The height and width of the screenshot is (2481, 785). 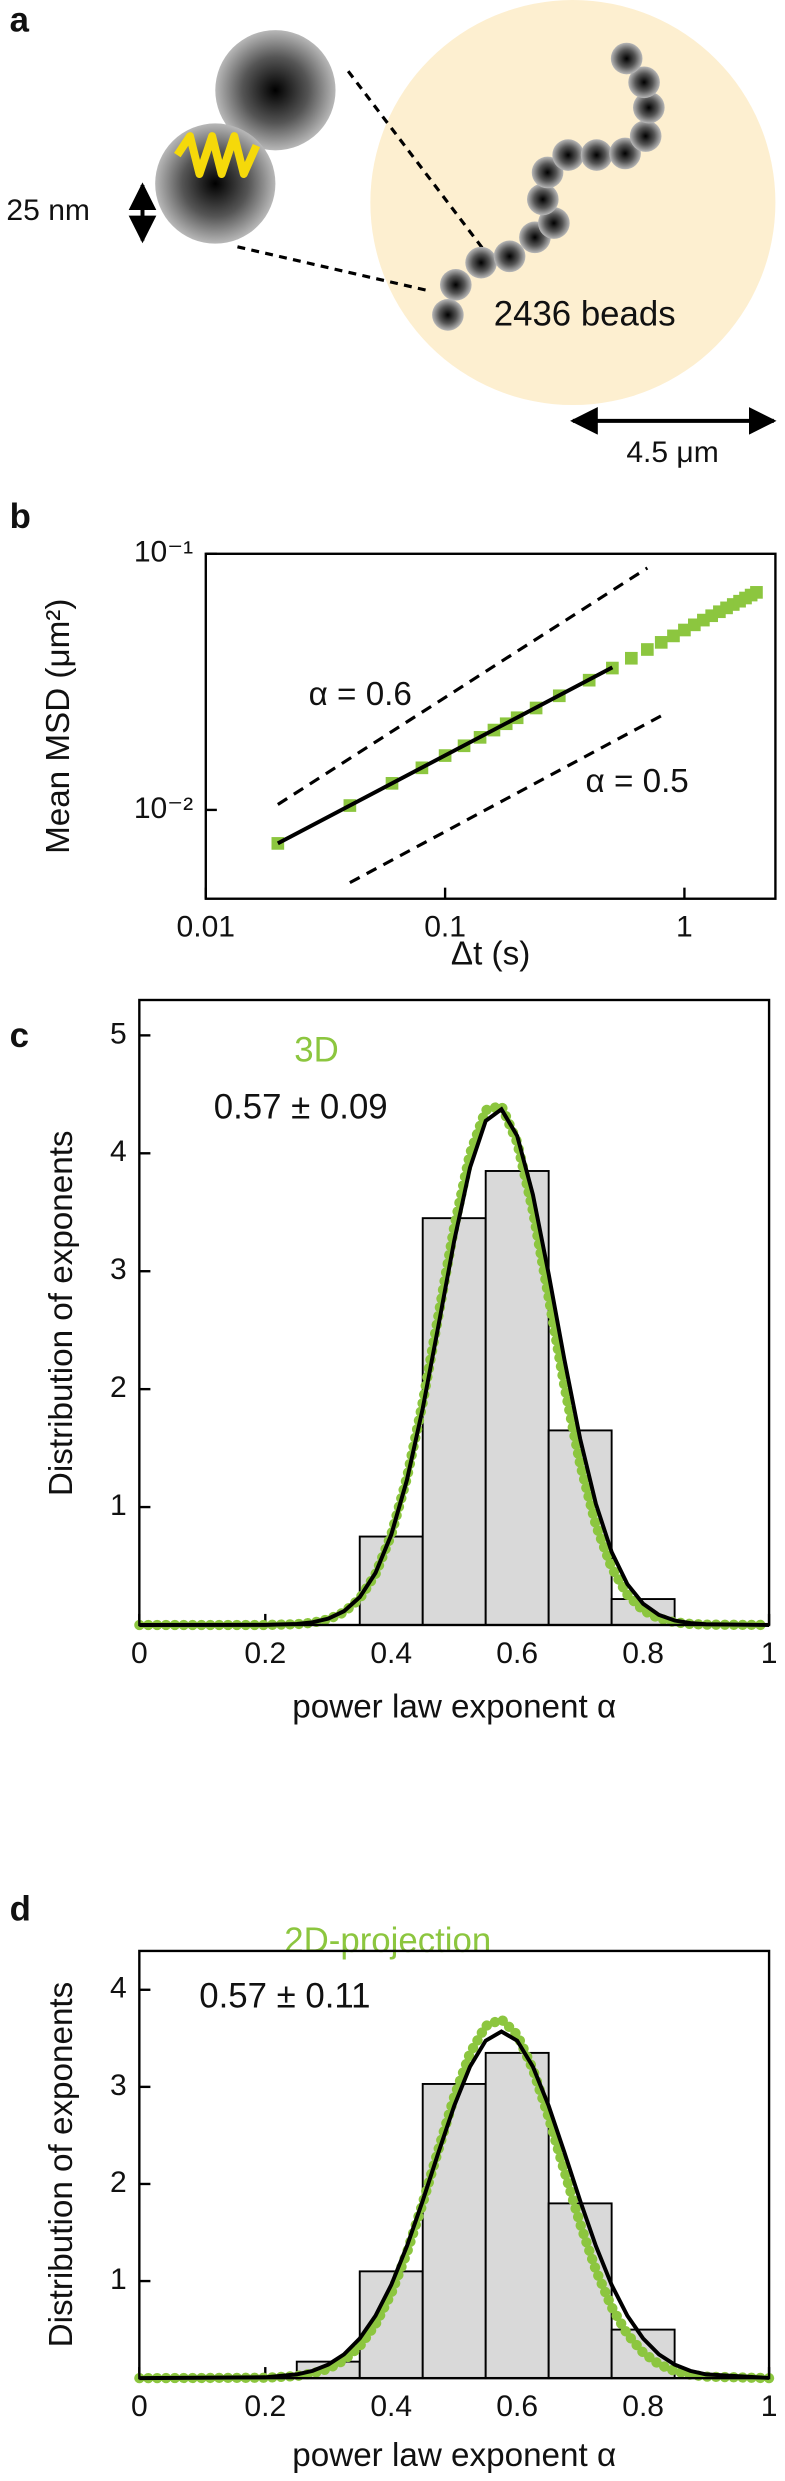 I want to click on bead-size-label: 25 nm, so click(x=48, y=210).